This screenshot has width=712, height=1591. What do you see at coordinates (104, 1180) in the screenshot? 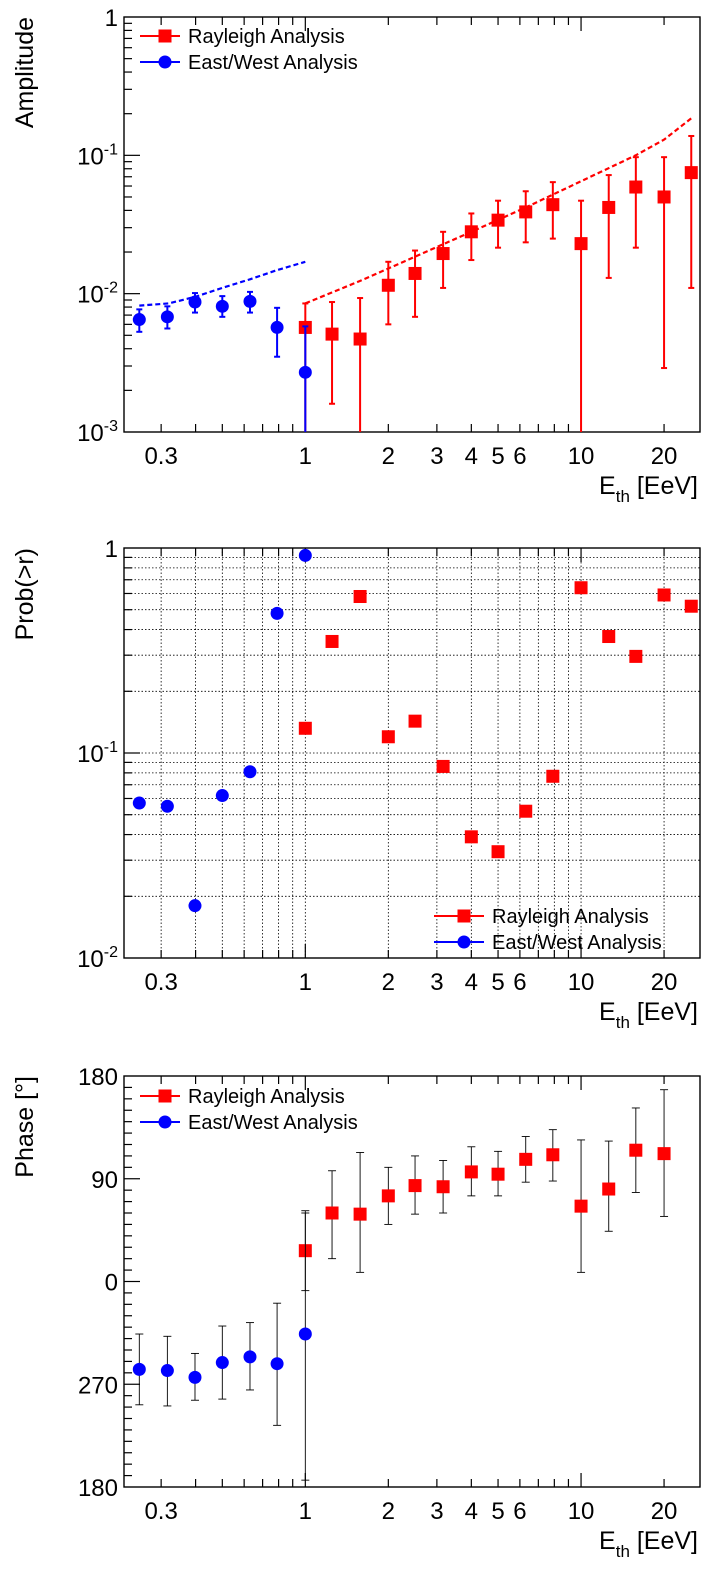
I see `y-tick-label: 90` at bounding box center [104, 1180].